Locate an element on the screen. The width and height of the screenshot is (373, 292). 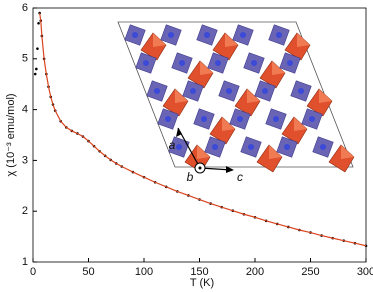
y-axis-label: χ (10⁻³ emu/mol) is located at coordinates (11, 134).